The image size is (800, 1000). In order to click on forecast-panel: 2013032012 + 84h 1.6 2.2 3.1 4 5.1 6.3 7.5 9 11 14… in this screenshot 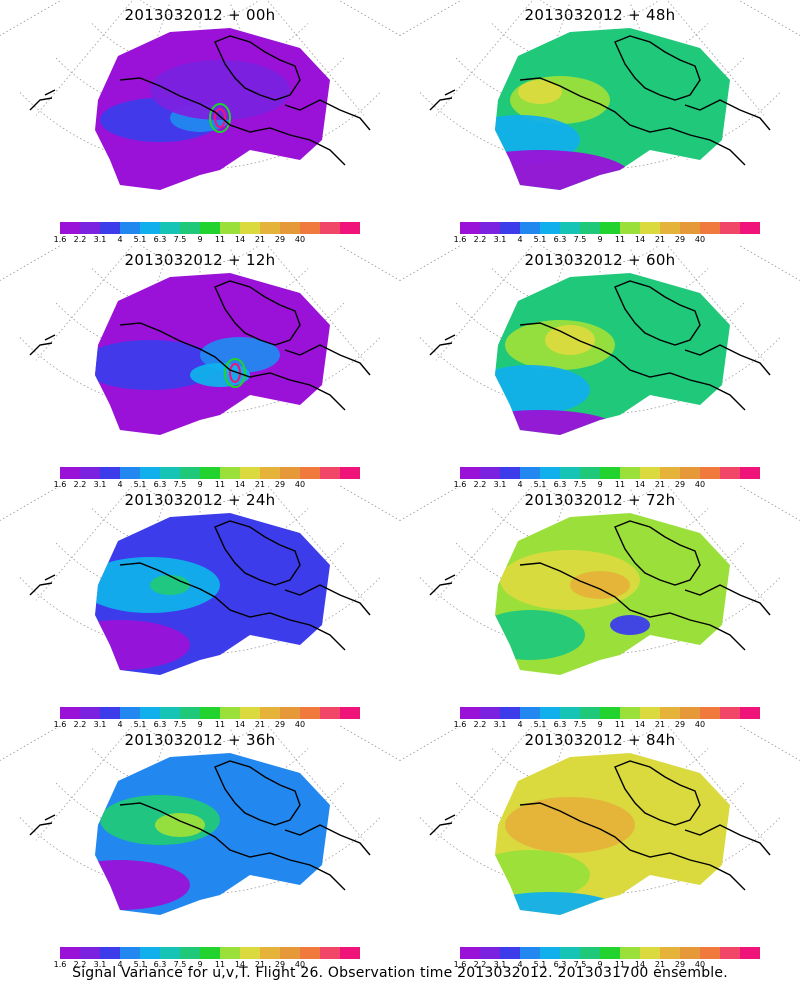, I will do `click(600, 847)`.